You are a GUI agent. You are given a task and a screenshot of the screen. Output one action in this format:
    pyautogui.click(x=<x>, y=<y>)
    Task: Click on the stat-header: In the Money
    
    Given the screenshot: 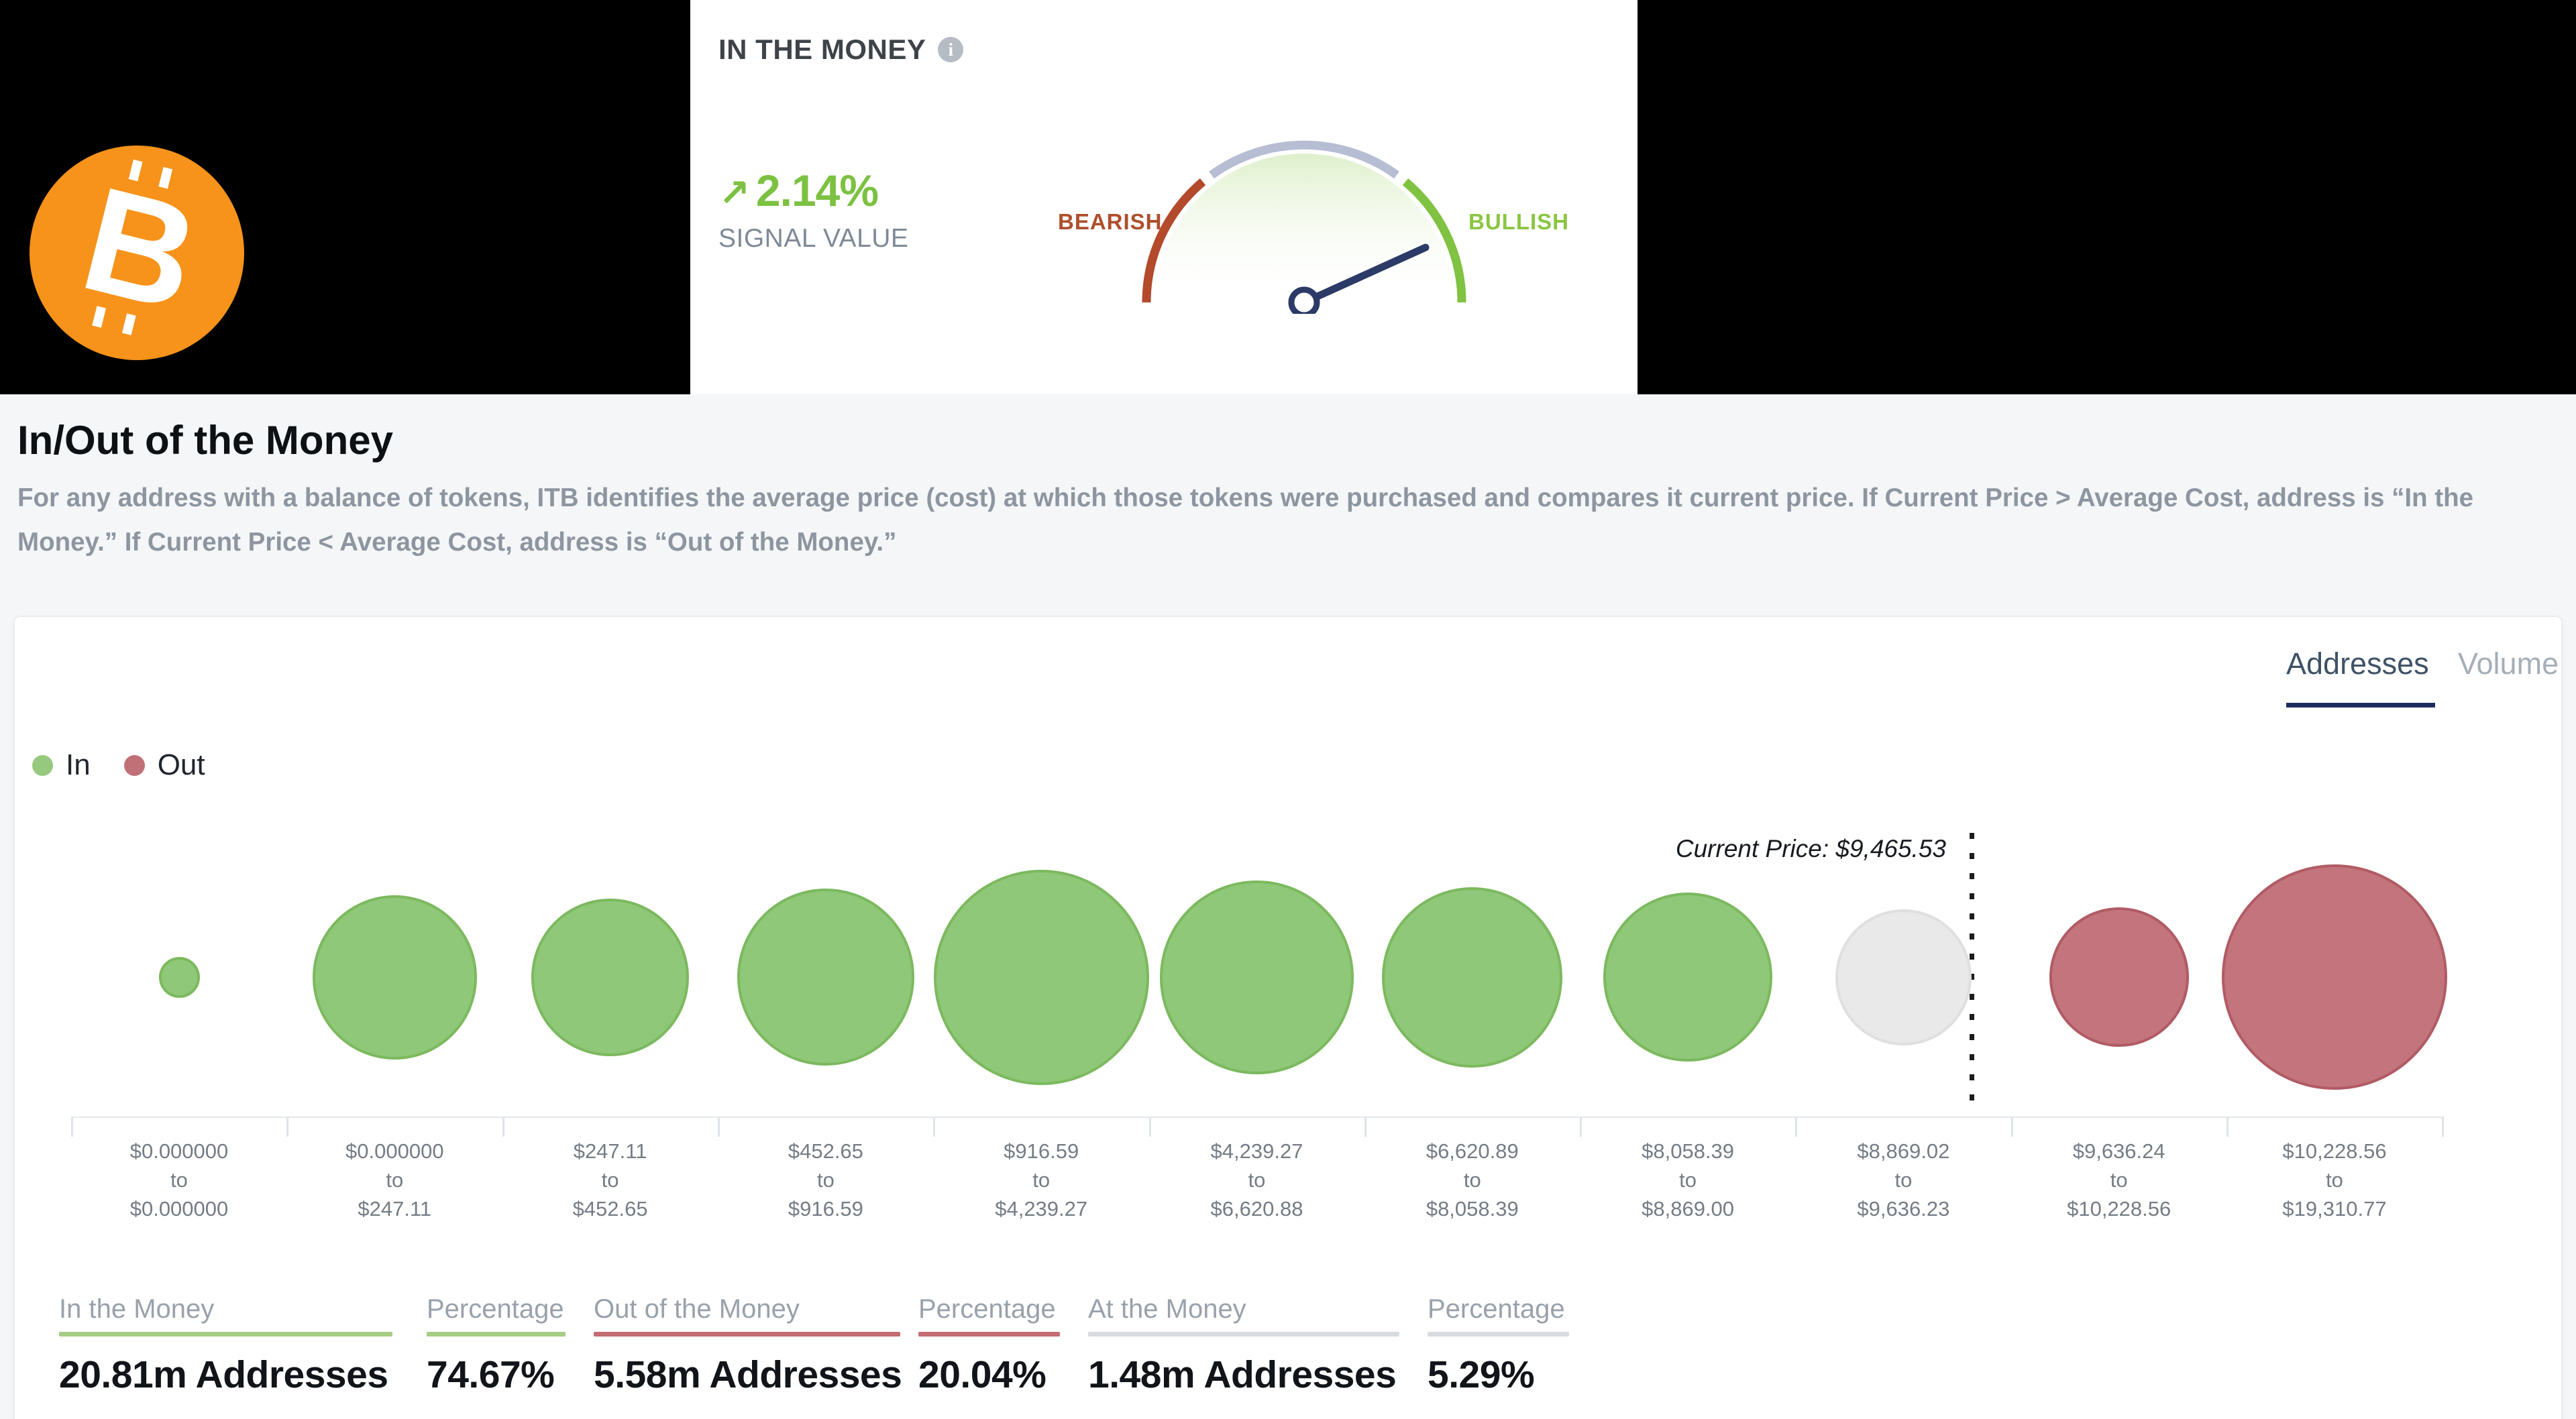 What is the action you would take?
    pyautogui.click(x=137, y=1309)
    